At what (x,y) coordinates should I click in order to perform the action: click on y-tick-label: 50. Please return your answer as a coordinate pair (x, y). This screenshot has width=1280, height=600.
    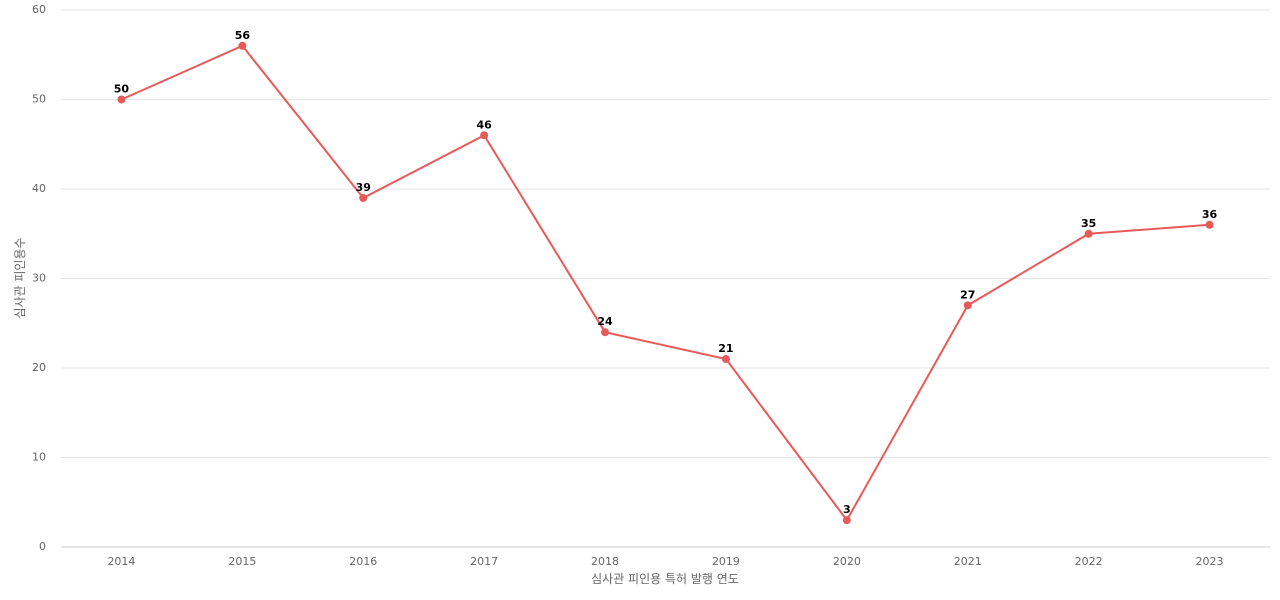
    Looking at the image, I should click on (39, 99).